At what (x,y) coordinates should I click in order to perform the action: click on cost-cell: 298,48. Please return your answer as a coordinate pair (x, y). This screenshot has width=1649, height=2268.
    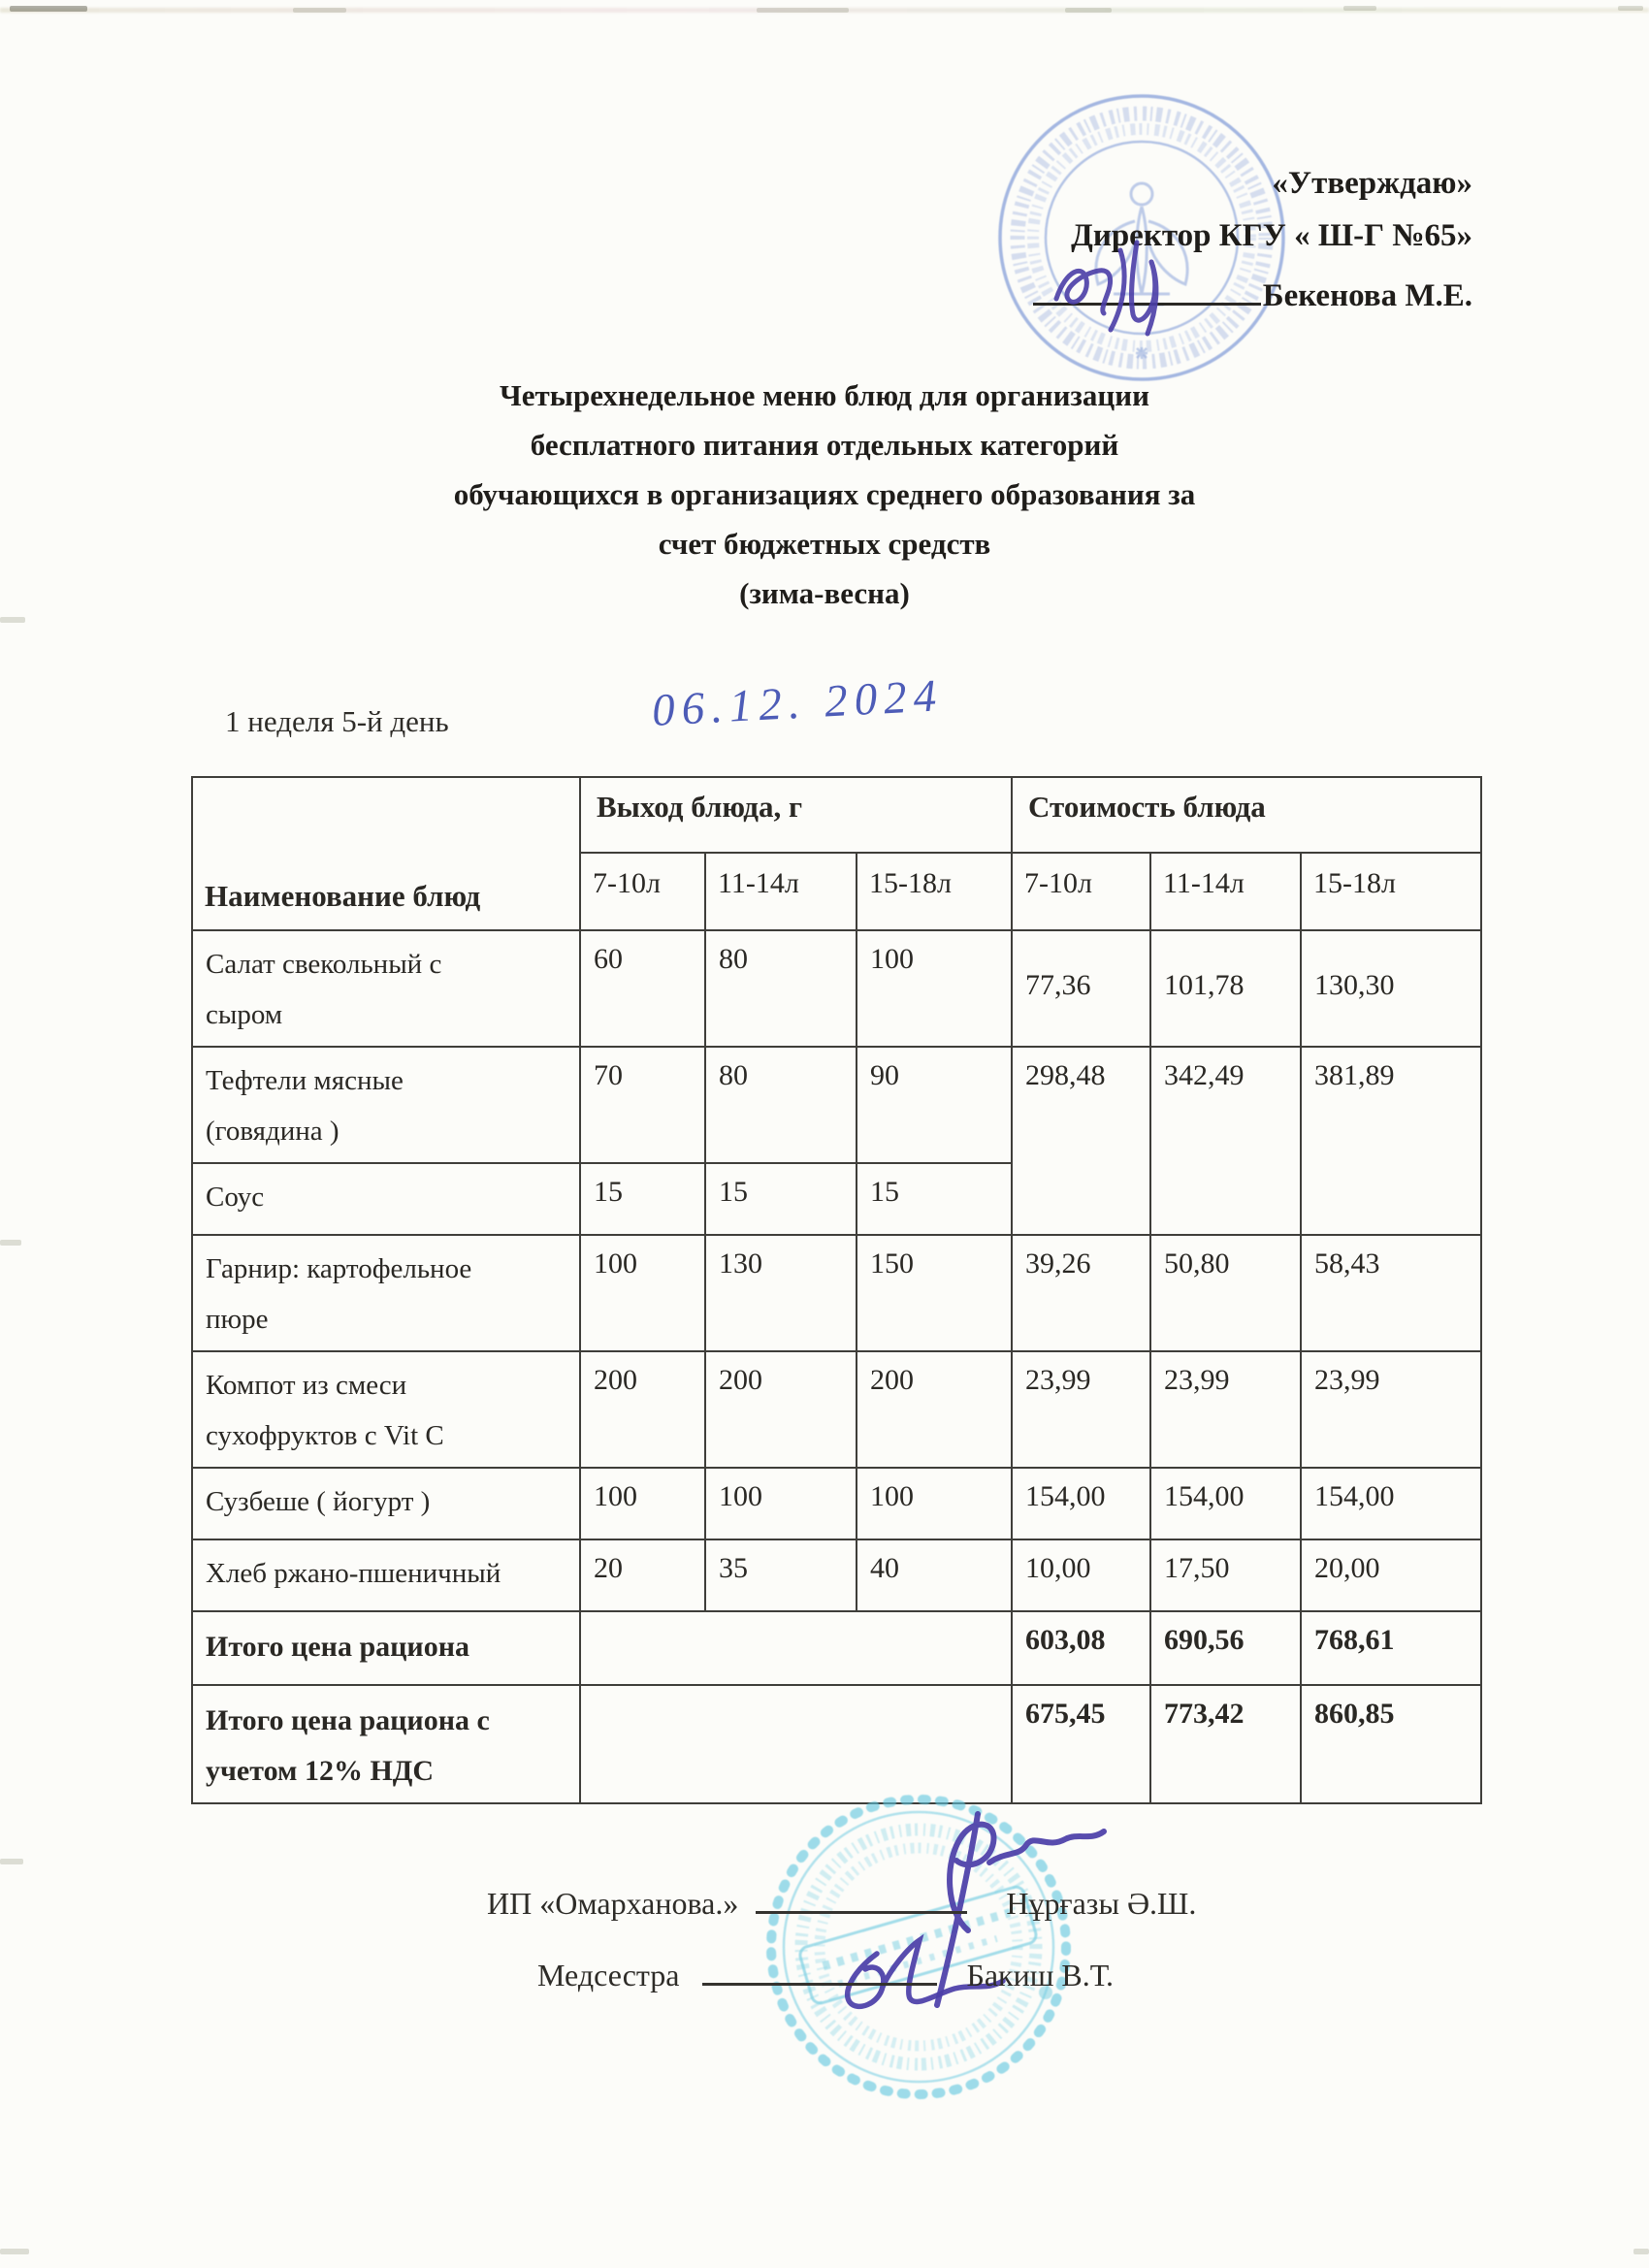
    Looking at the image, I should click on (1081, 1141).